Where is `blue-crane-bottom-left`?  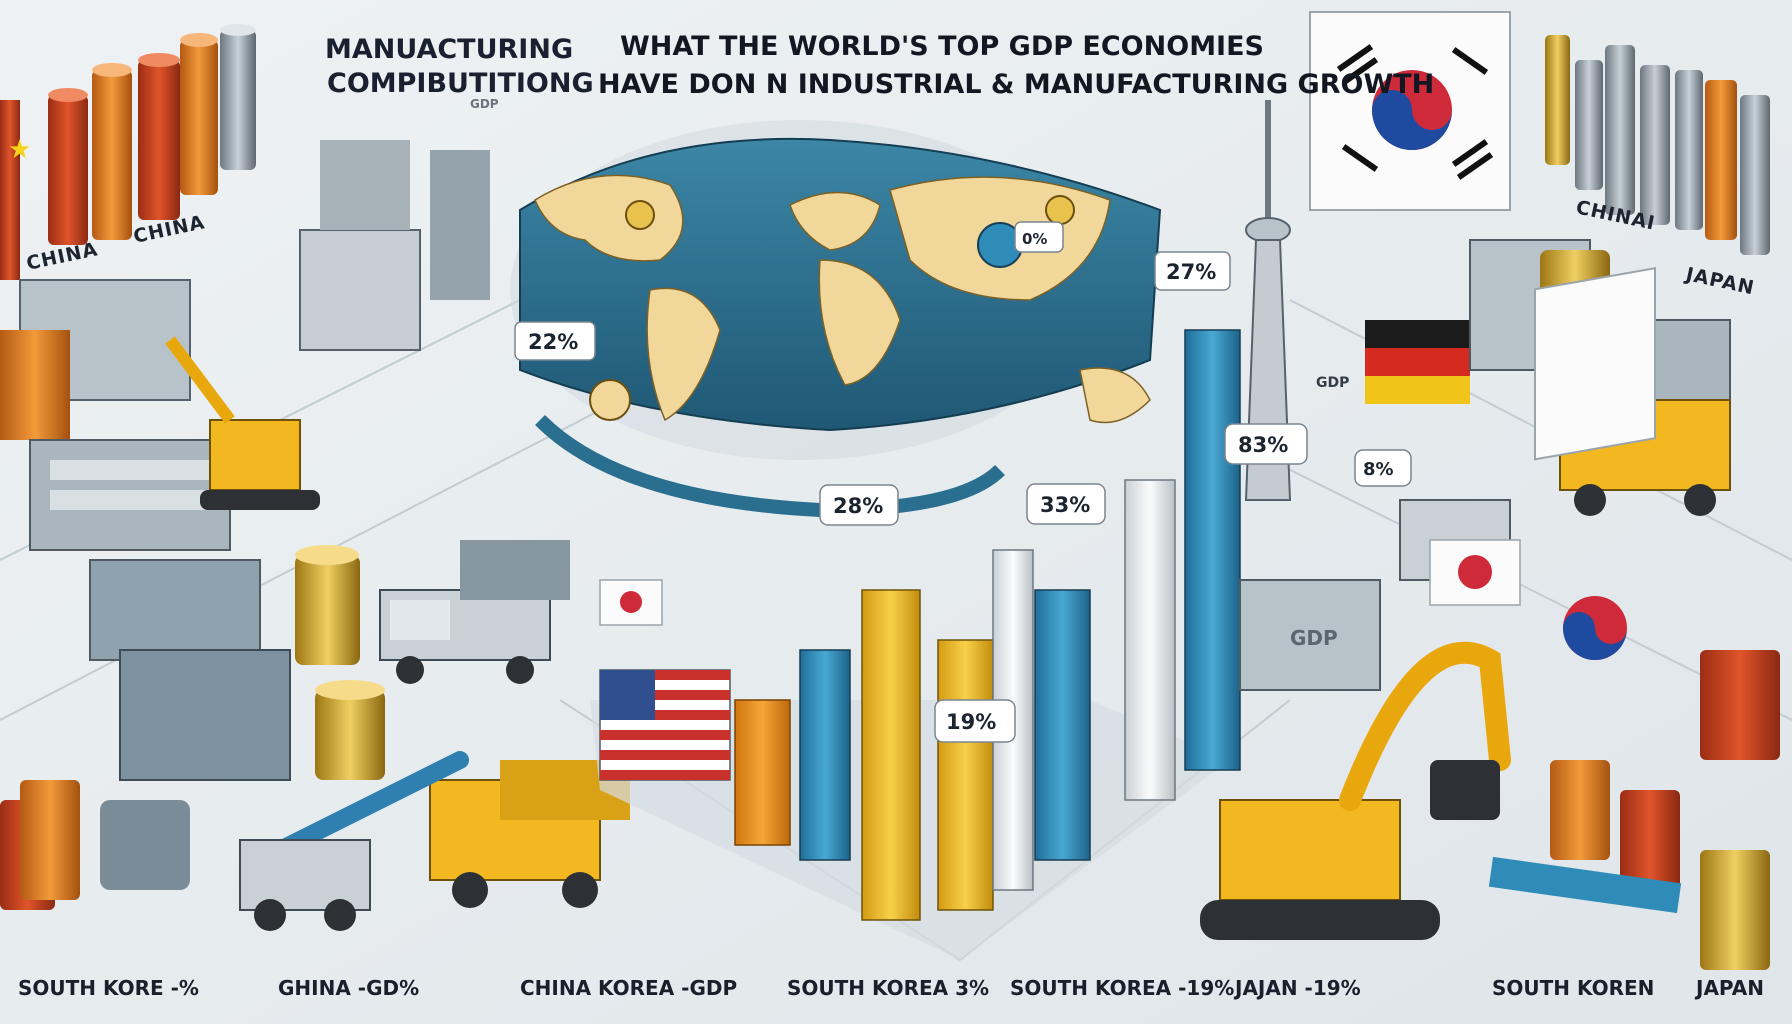
blue-crane-bottom-left is located at coordinates (354, 841).